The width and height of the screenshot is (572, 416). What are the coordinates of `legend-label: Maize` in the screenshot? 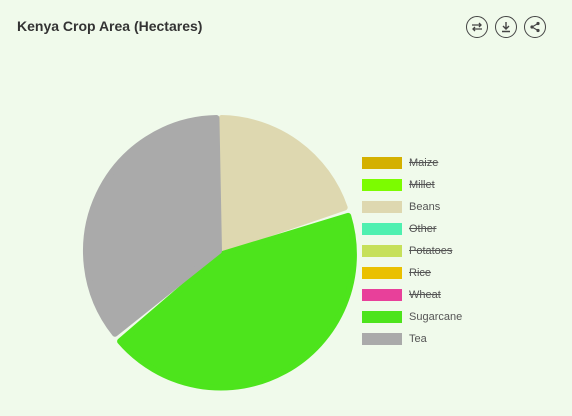 It's located at (424, 163).